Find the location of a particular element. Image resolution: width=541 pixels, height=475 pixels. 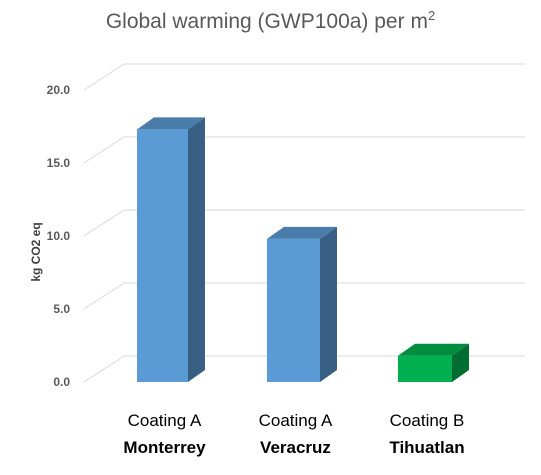

x-tick-label-bold: Tihuatlan is located at coordinates (426, 447).